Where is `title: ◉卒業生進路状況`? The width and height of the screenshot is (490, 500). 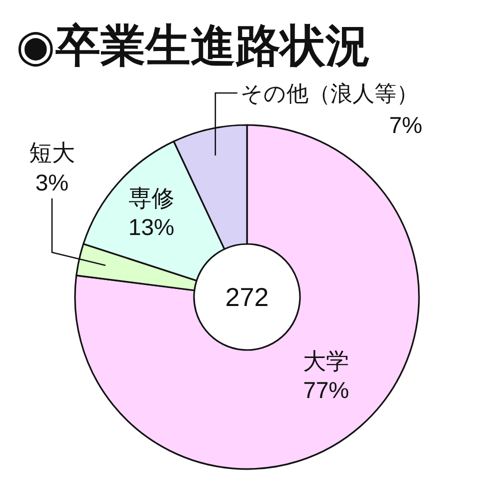
title: ◉卒業生進路状況 is located at coordinates (193, 45).